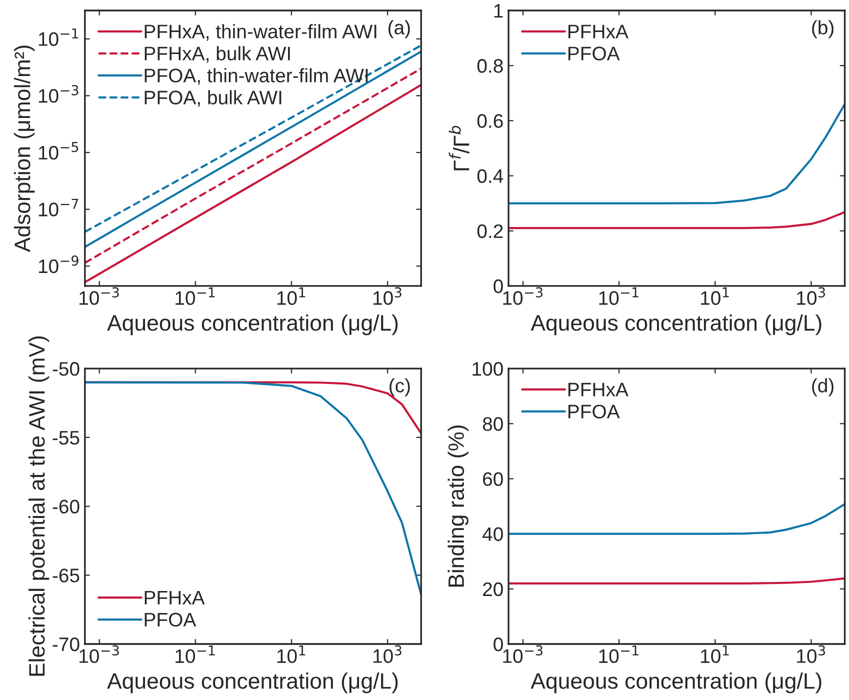  Describe the element at coordinates (66, 369) in the screenshot. I see `y-tick-label: -50` at that location.